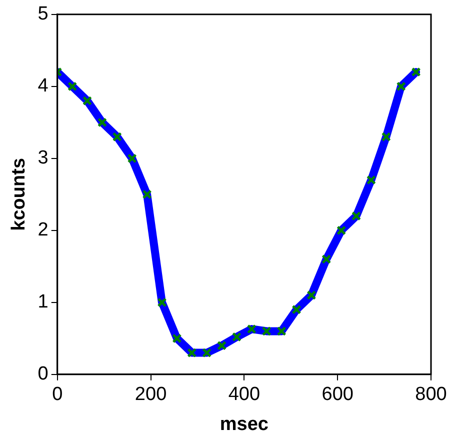 The width and height of the screenshot is (451, 444). I want to click on x-tick-label: 800, so click(431, 395).